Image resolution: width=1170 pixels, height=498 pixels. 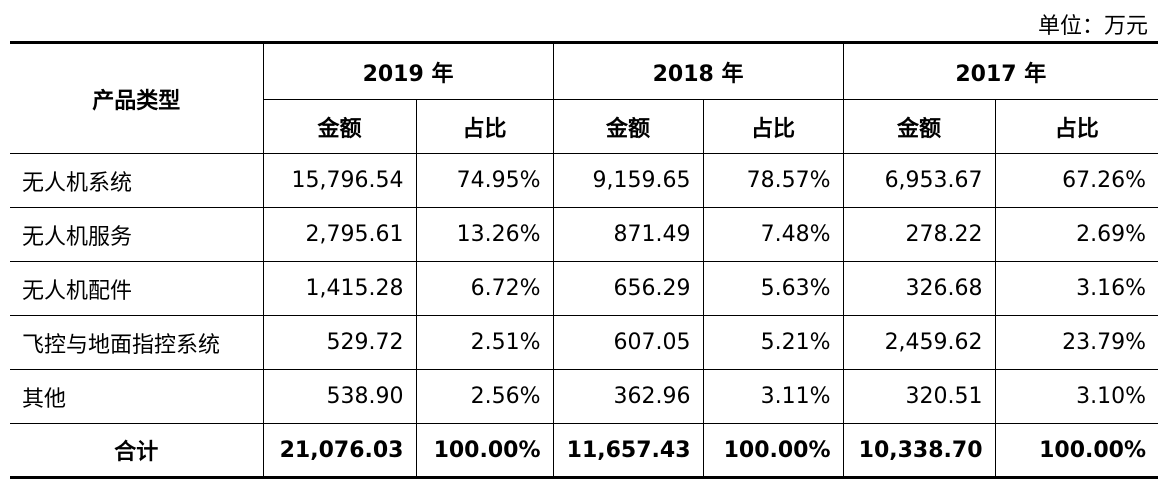 What do you see at coordinates (919, 288) in the screenshot?
I see `amount-cell: 326.68` at bounding box center [919, 288].